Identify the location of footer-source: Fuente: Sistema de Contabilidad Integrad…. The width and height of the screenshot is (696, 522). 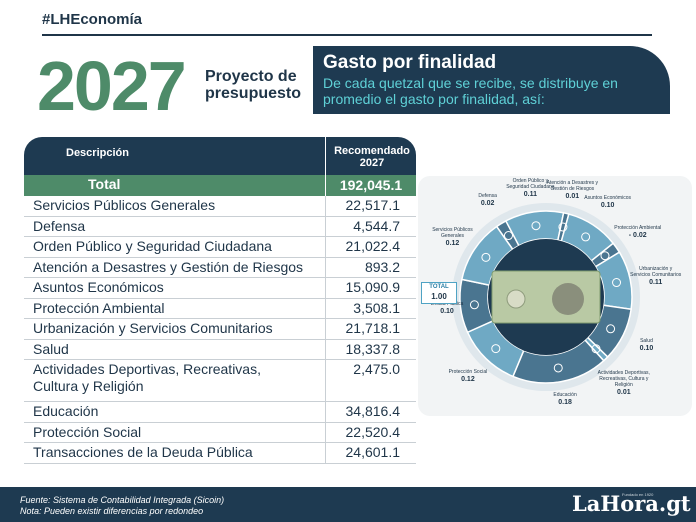
(122, 500).